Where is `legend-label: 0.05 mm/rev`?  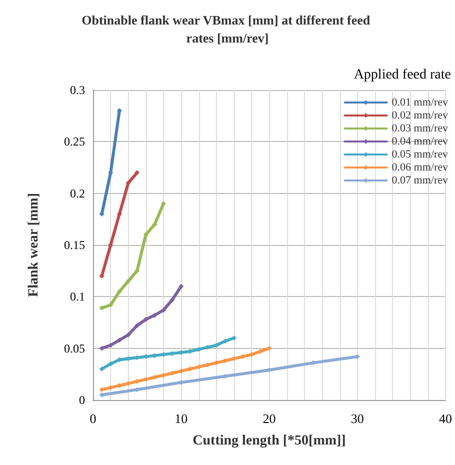
legend-label: 0.05 mm/rev is located at coordinates (420, 154).